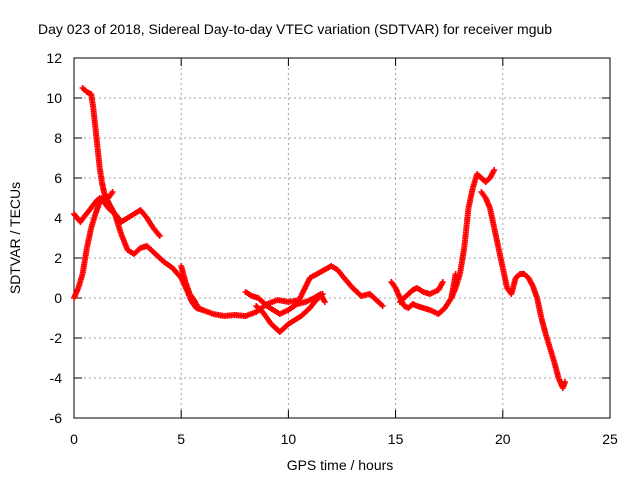 The image size is (640, 480). I want to click on y-tick-label: 10, so click(54, 98).